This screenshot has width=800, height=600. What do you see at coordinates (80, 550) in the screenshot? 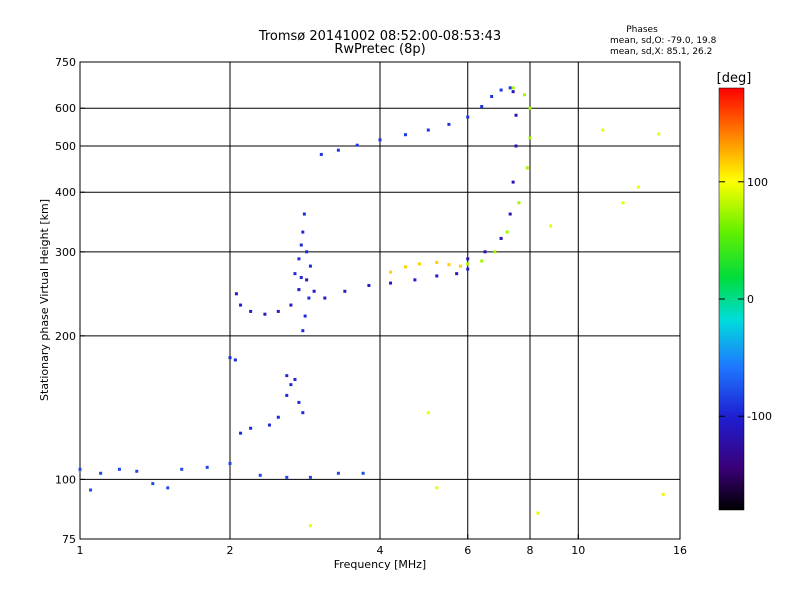
I see `x-tick-label: 1` at bounding box center [80, 550].